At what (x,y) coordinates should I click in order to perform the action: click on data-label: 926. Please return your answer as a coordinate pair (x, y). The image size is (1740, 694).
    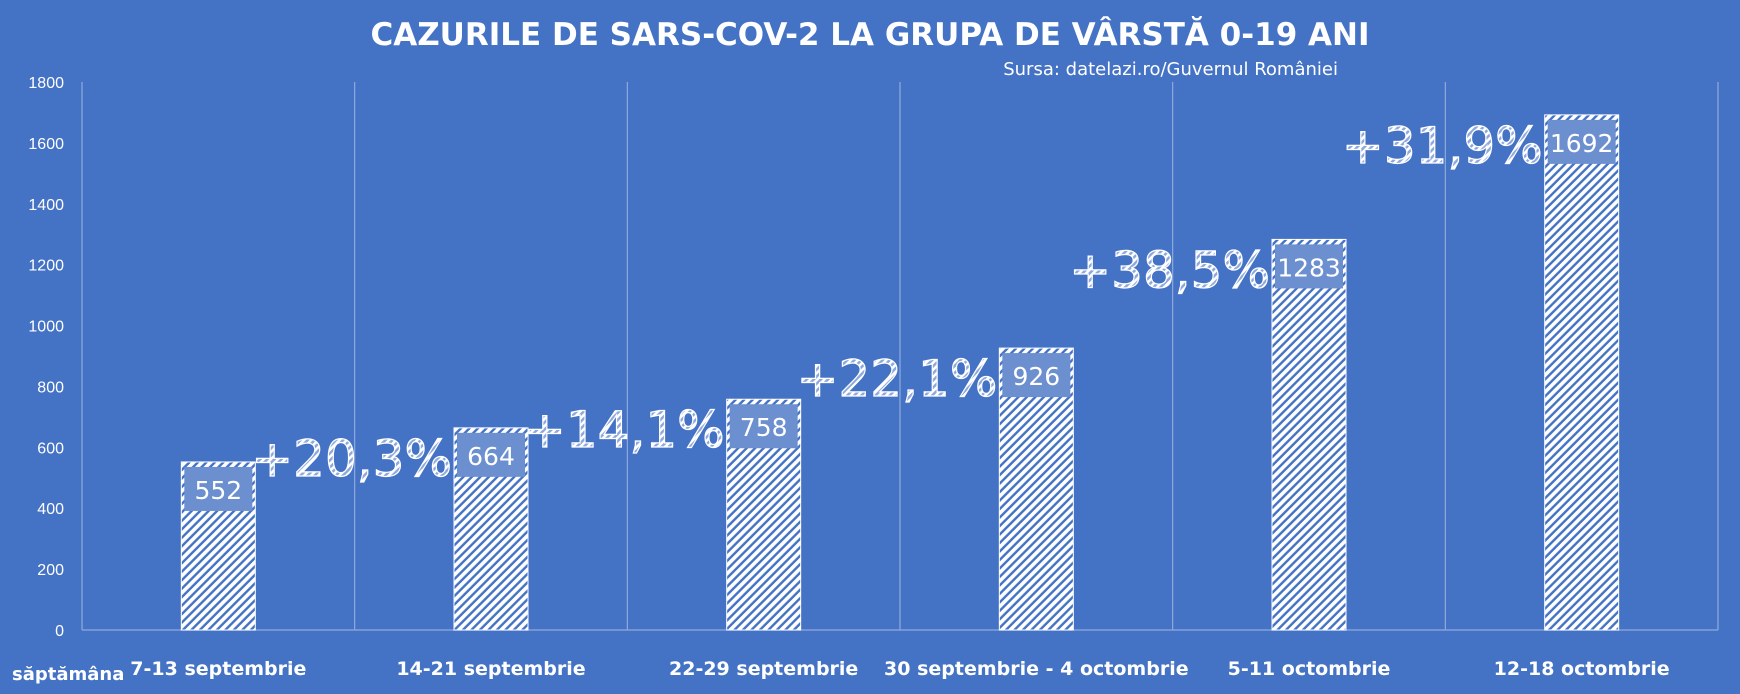
    Looking at the image, I should click on (1036, 376).